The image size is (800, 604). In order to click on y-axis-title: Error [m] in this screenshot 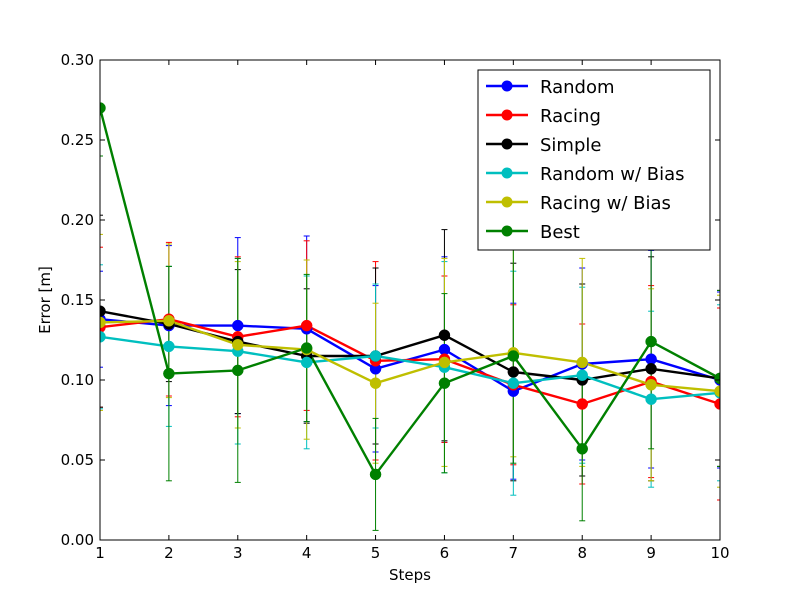, I will do `click(45, 300)`.